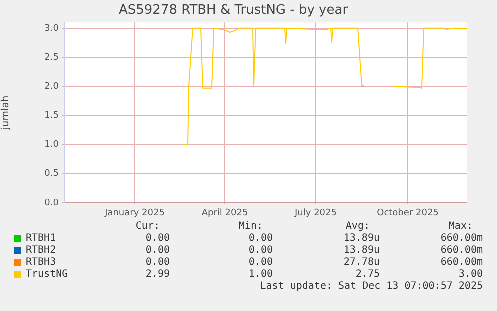  What do you see at coordinates (408, 213) in the screenshot?
I see `x-tick-label: October 2025` at bounding box center [408, 213].